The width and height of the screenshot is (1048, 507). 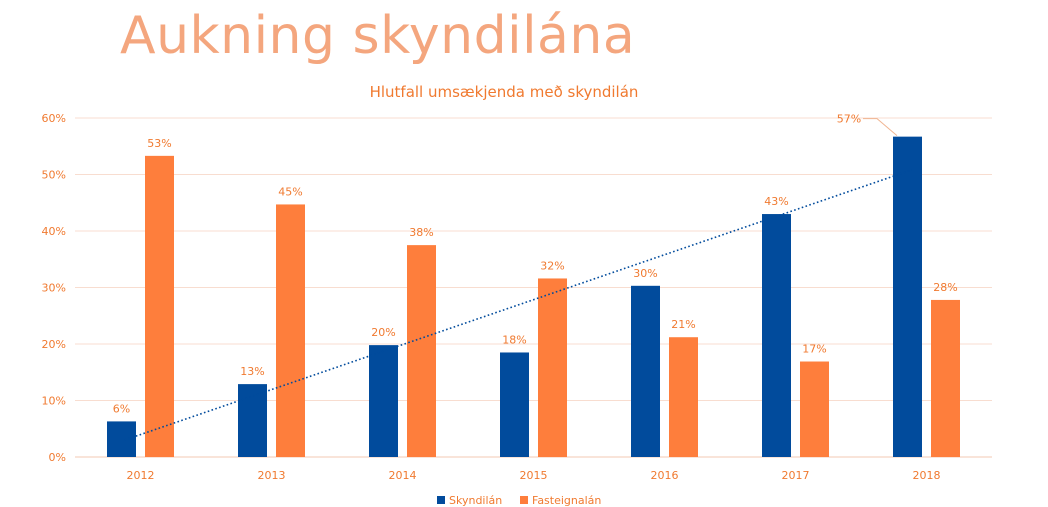 I want to click on data-label: 30%, so click(x=645, y=273).